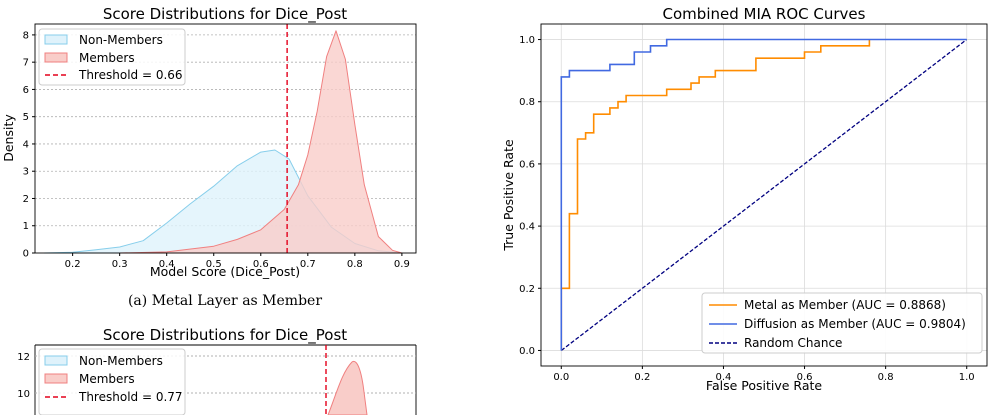  Describe the element at coordinates (26, 254) in the screenshot. I see `y-tick-label: 0` at that location.